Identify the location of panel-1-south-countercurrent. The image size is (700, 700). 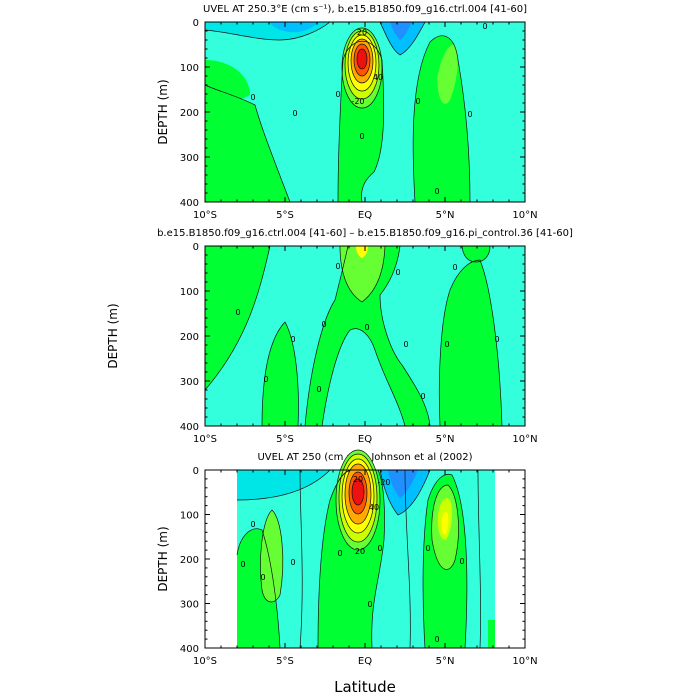
(247, 143).